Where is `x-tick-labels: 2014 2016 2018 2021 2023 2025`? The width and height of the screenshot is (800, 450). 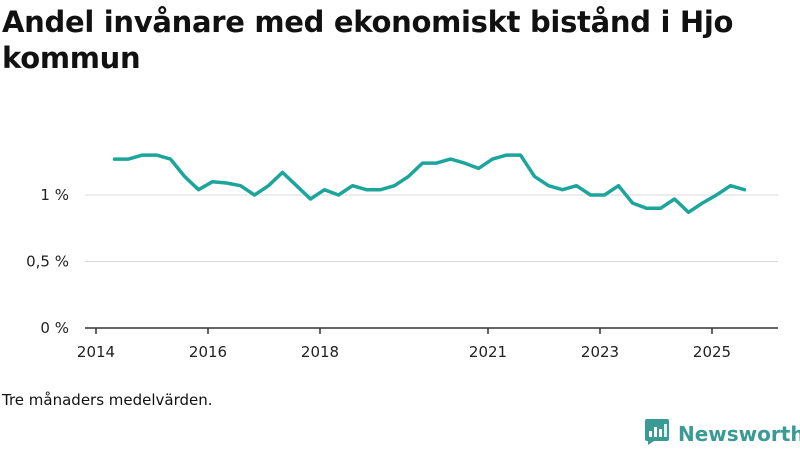
x-tick-labels: 2014 2016 2018 2021 2023 2025 is located at coordinates (404, 352).